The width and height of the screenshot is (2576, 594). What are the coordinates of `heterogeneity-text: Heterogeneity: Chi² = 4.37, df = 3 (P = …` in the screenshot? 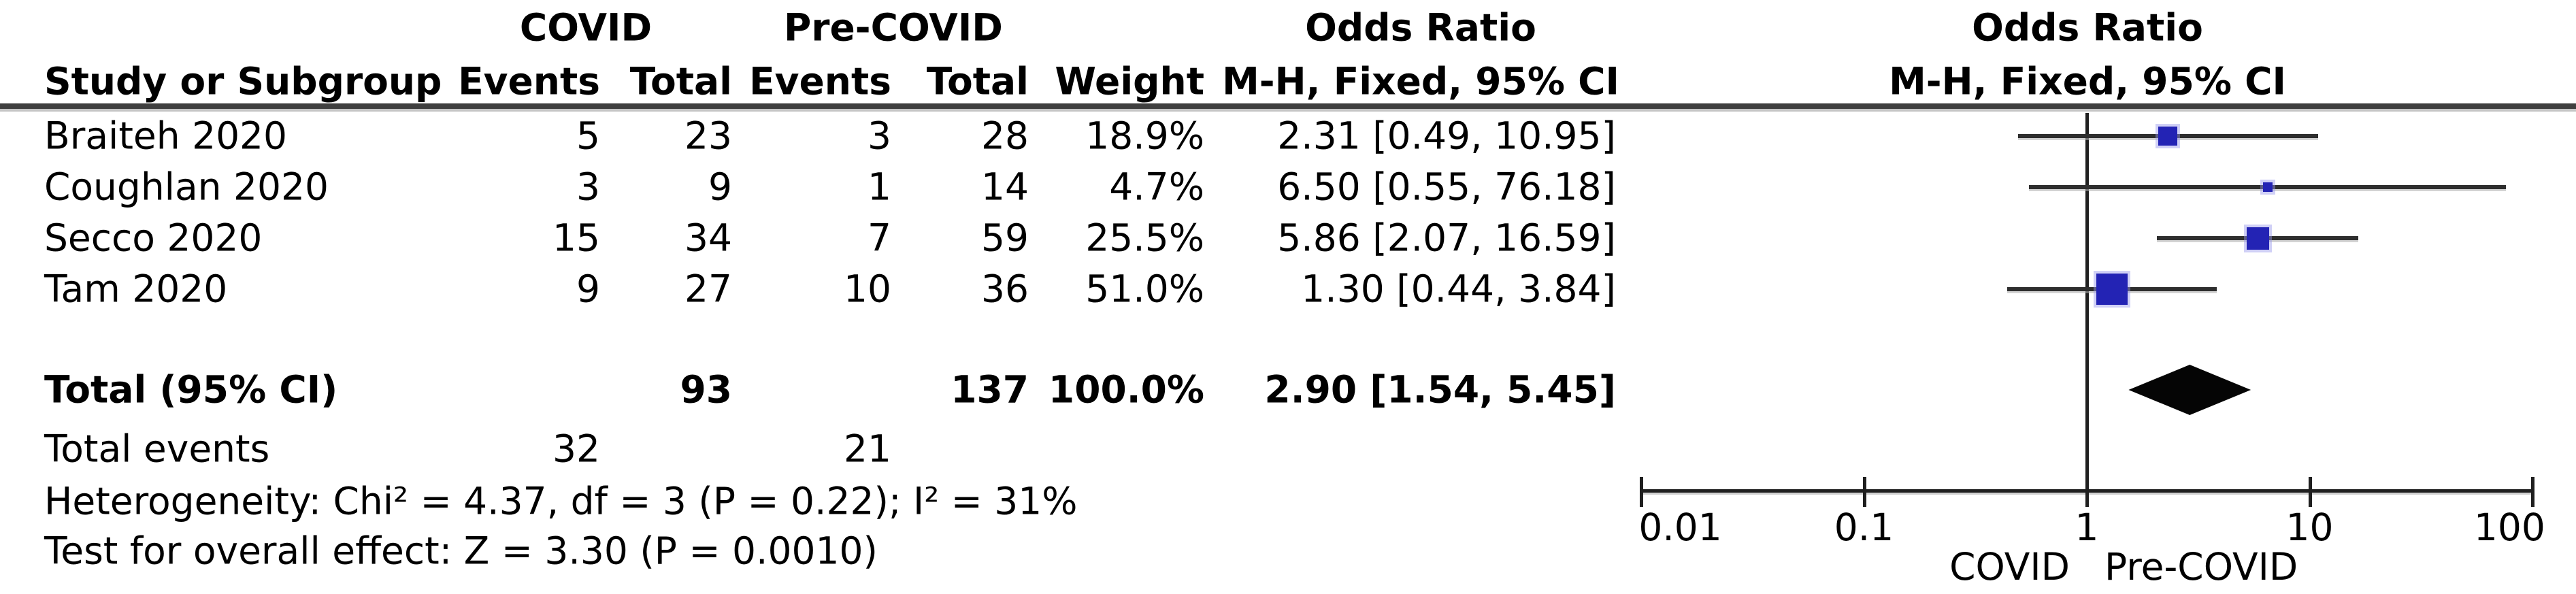 It's located at (561, 501).